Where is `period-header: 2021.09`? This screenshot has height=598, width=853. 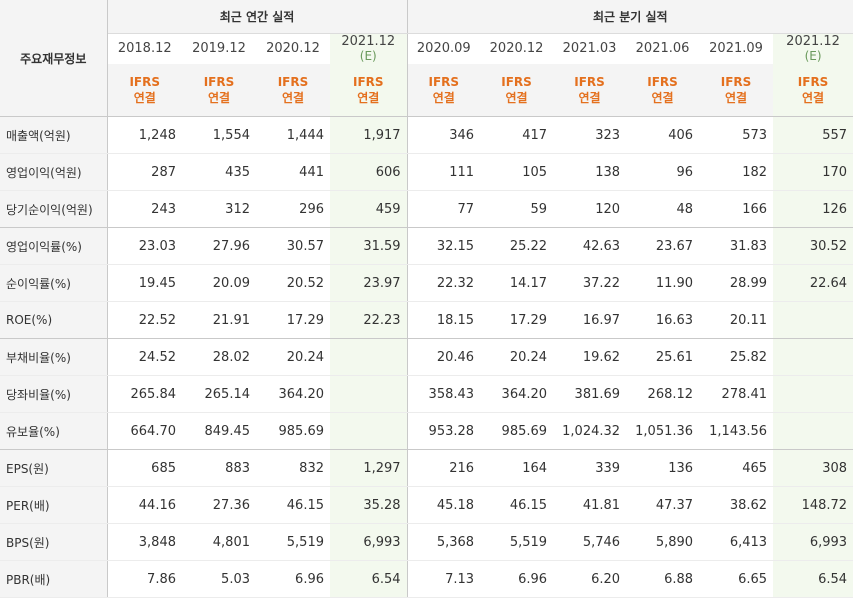 period-header: 2021.09 is located at coordinates (736, 48).